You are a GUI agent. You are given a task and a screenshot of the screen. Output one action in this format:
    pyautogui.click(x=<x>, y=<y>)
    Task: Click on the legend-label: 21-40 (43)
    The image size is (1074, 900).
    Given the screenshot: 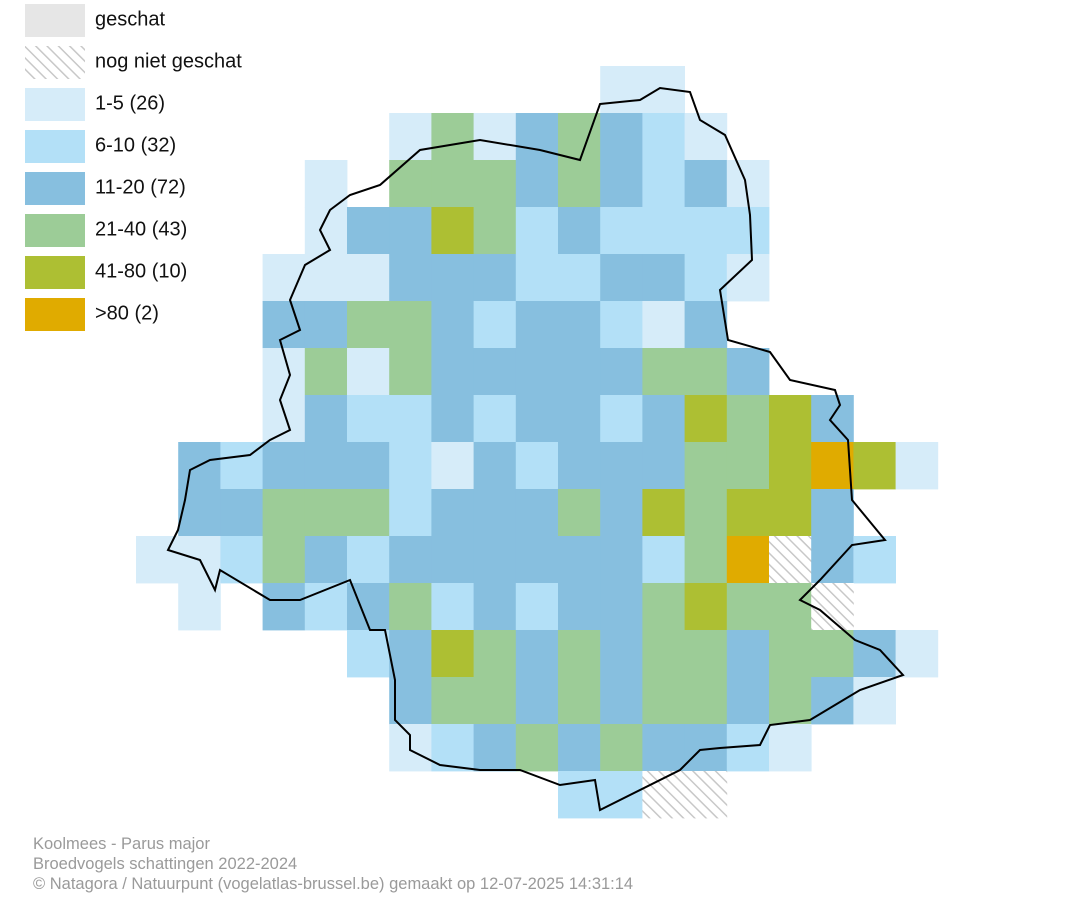 What is the action you would take?
    pyautogui.click(x=141, y=229)
    